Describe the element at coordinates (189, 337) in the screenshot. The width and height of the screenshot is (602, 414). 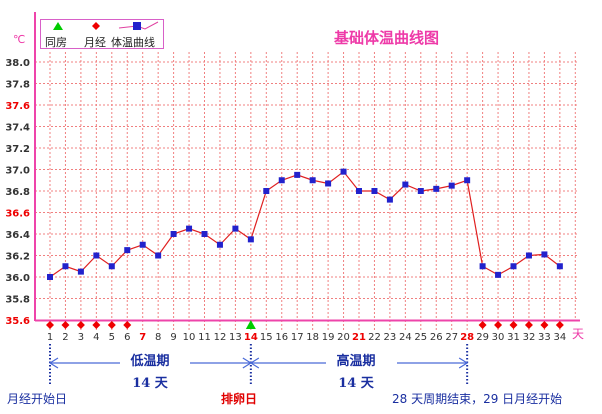
I see `x-tick-label: 10` at that location.